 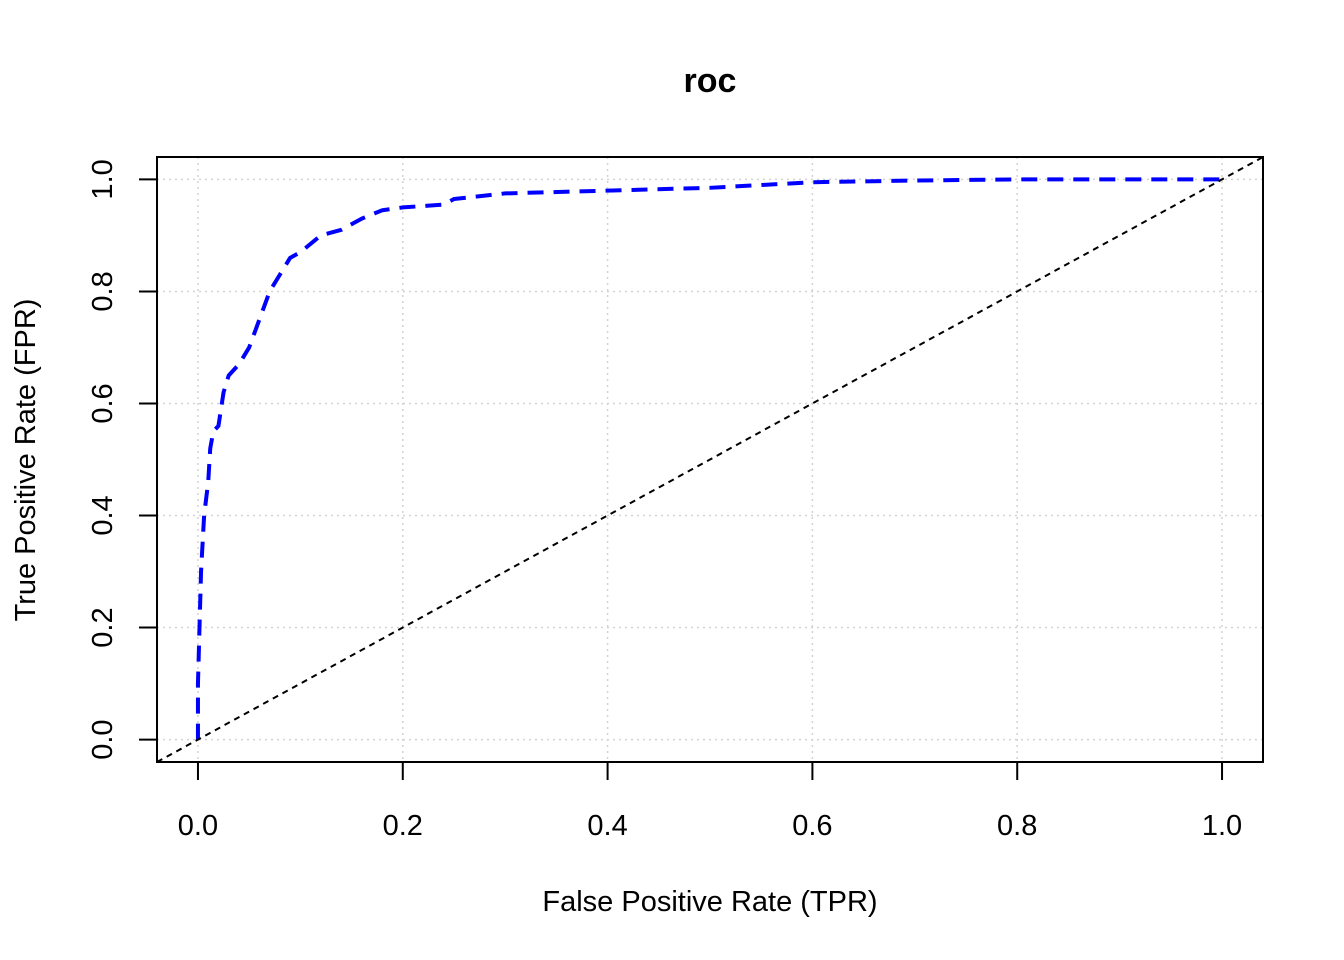 What do you see at coordinates (812, 826) in the screenshot?
I see `x-tick-label: 0.6` at bounding box center [812, 826].